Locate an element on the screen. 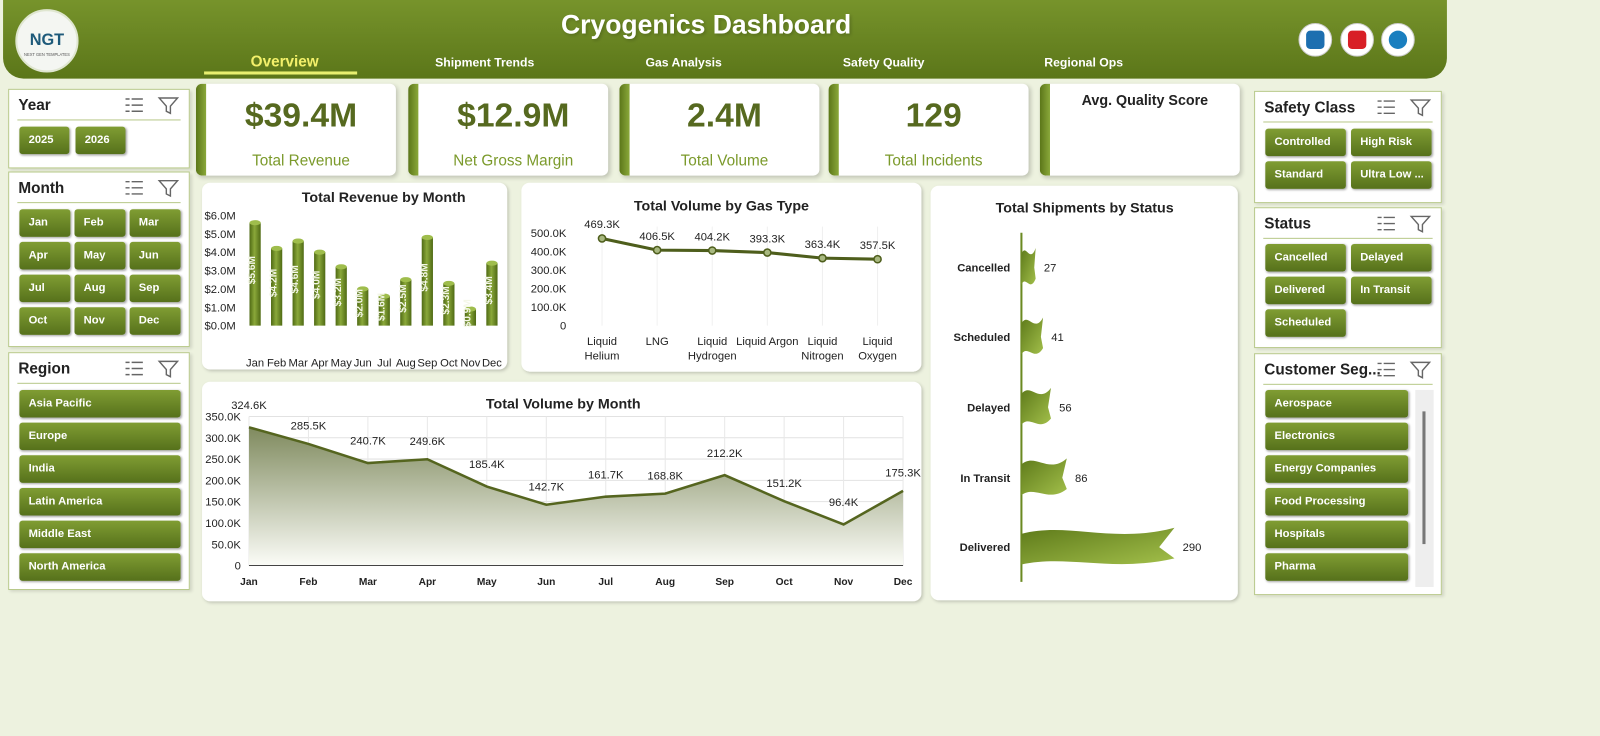 The image size is (1600, 736). data-label: $2.3M is located at coordinates (446, 300).